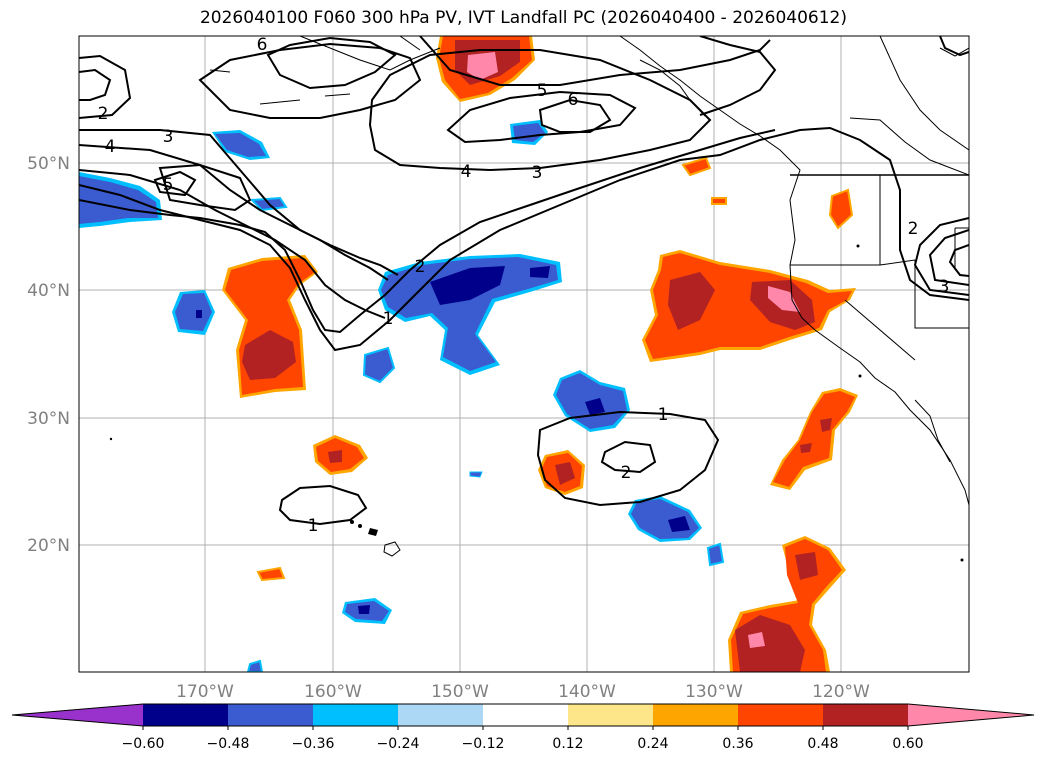 Image resolution: width=1047 pixels, height=765 pixels. What do you see at coordinates (271, 574) in the screenshot?
I see `warm-area-small-18n` at bounding box center [271, 574].